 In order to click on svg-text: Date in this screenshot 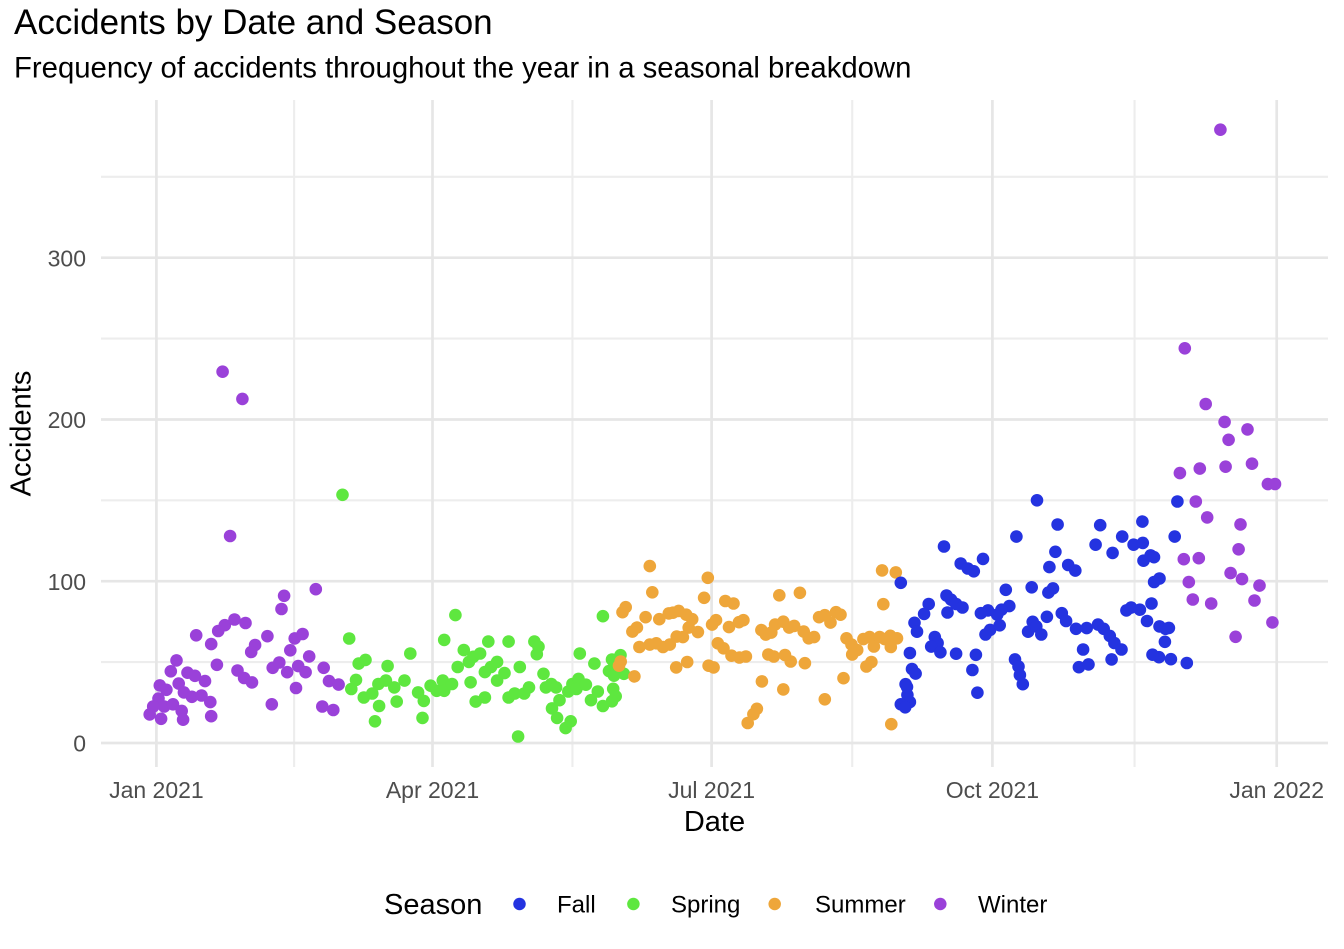, I will do `click(714, 822)`.